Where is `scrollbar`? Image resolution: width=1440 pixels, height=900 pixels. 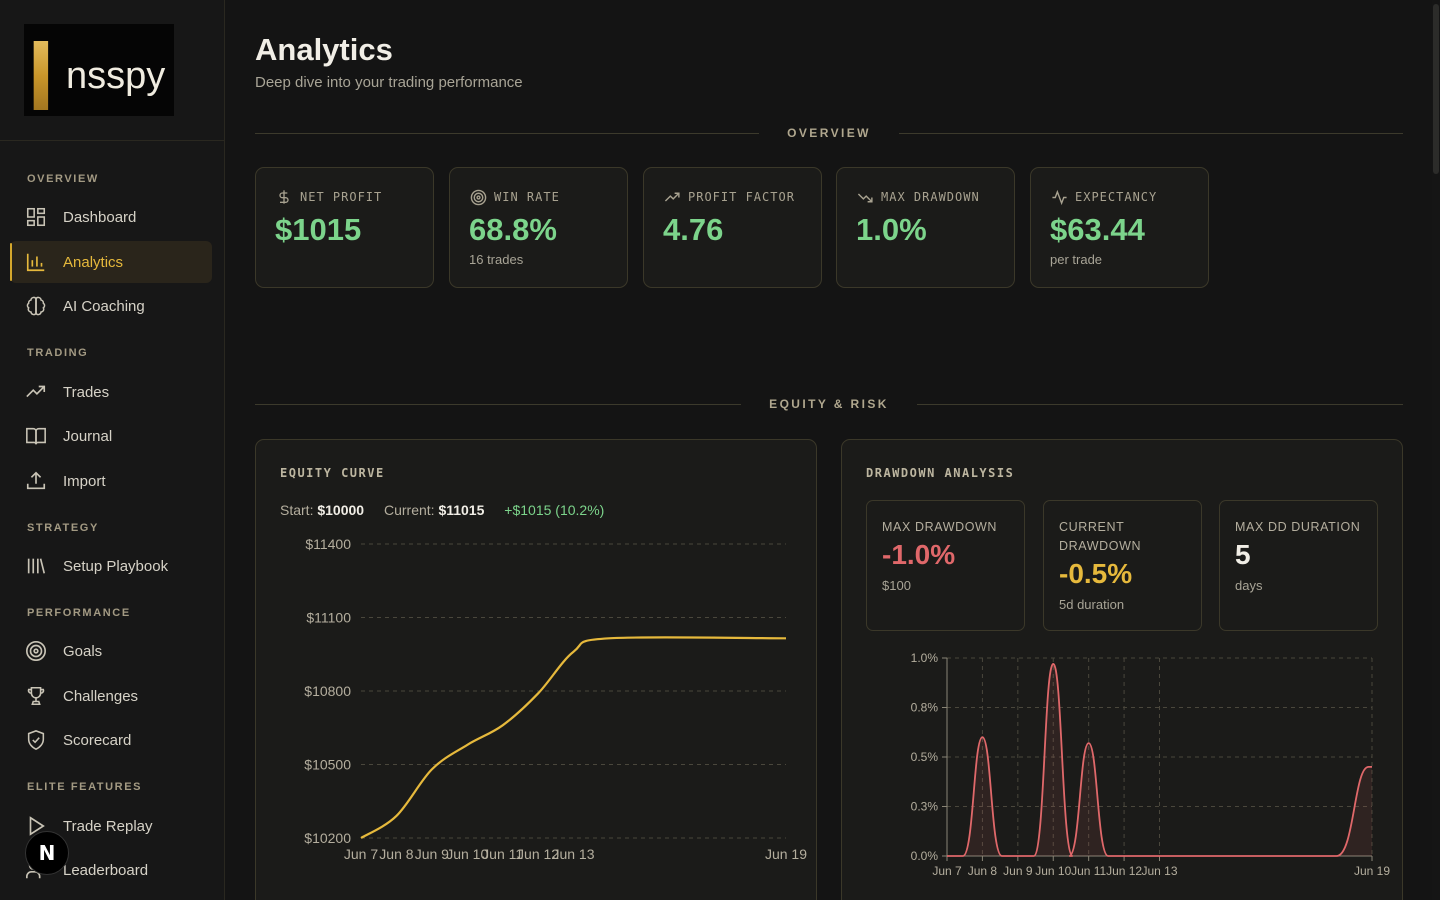
scrollbar is located at coordinates (1436, 450).